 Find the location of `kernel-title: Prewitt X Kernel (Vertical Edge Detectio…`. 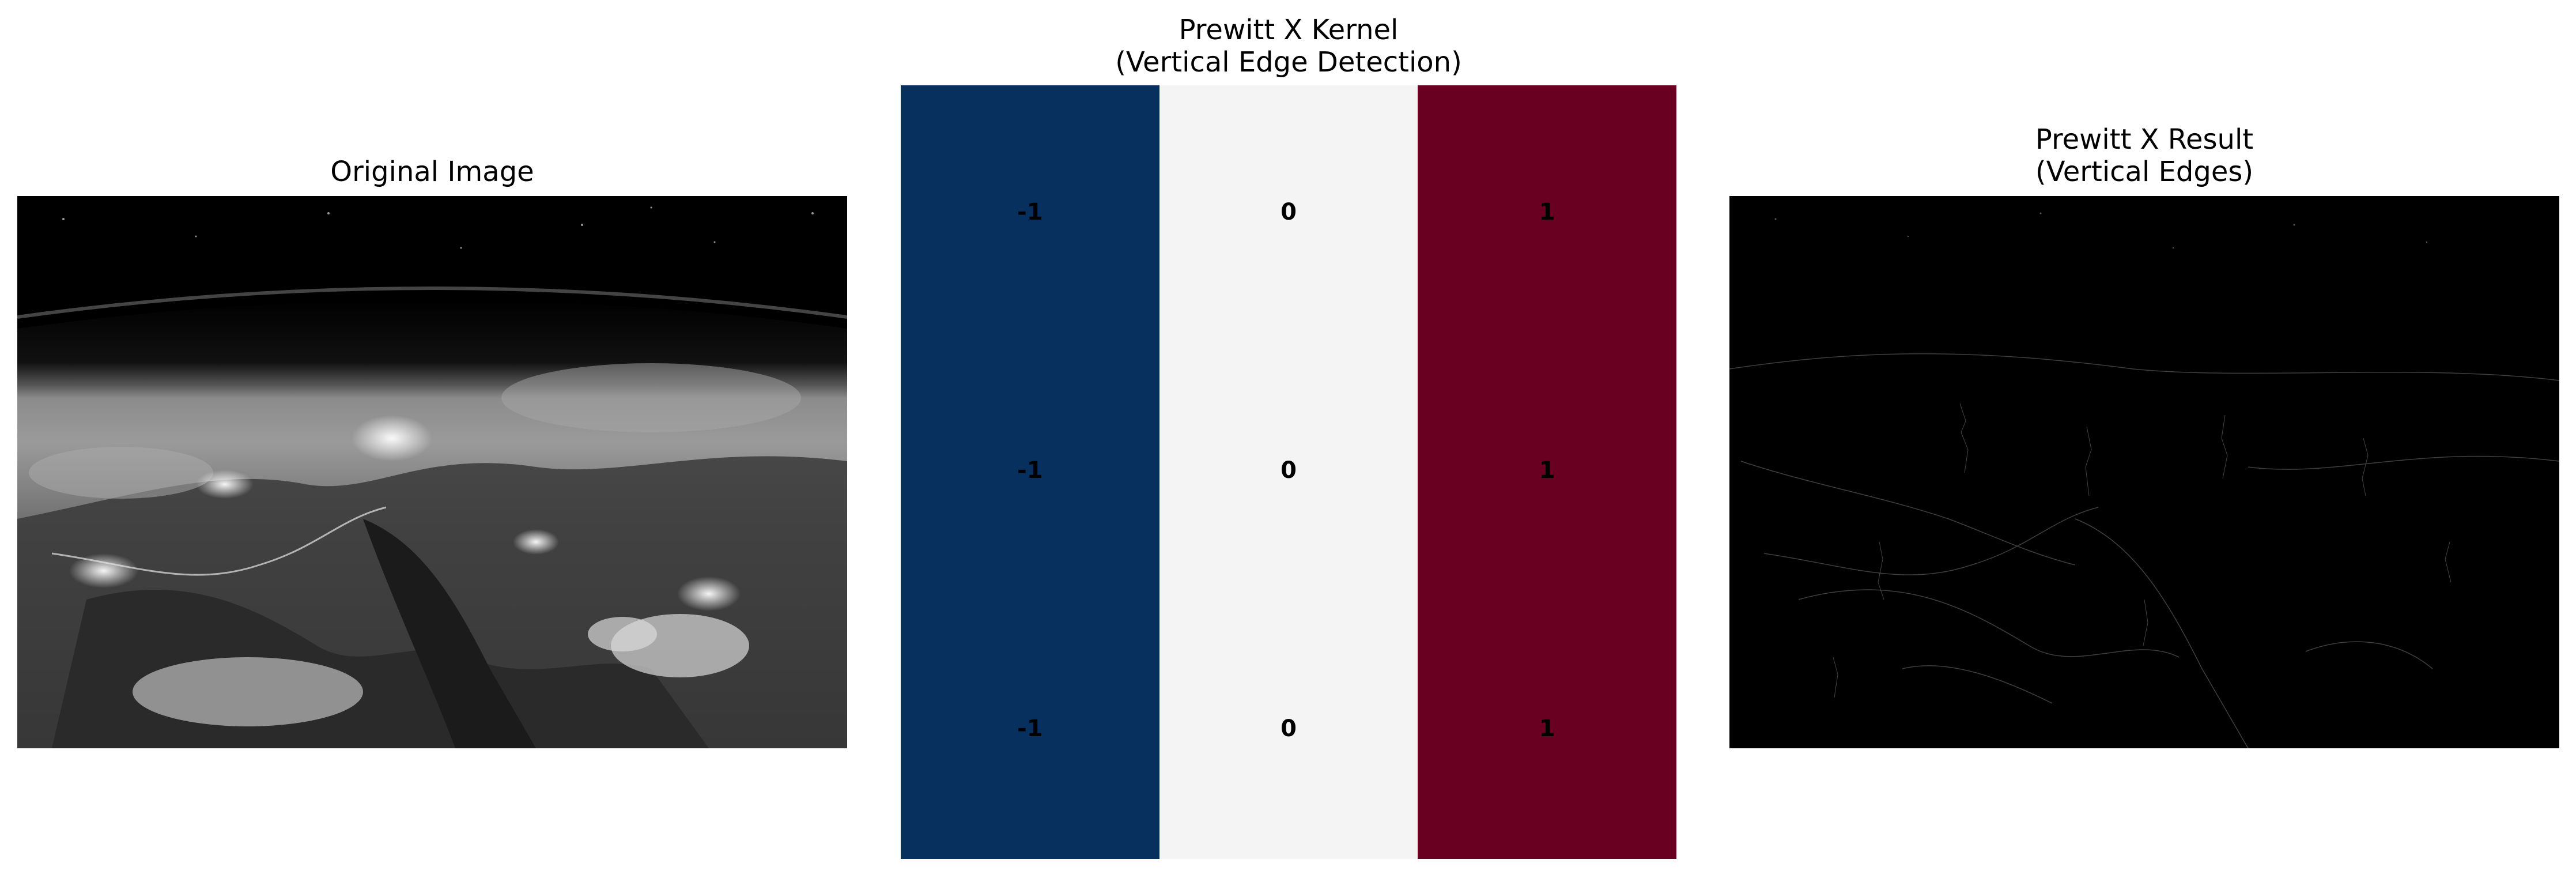

kernel-title: Prewitt X Kernel (Vertical Edge Detectio… is located at coordinates (1288, 46).